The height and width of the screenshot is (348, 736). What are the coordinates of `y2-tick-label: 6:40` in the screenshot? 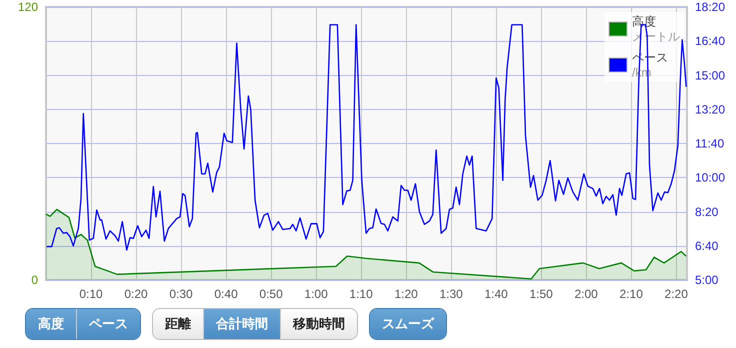 It's located at (707, 245).